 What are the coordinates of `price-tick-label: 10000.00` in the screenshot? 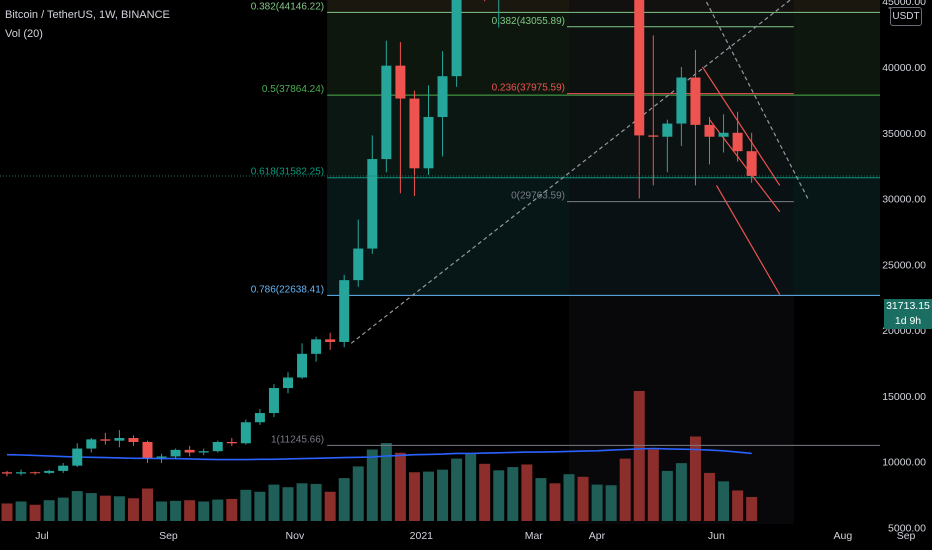 It's located at (904, 463).